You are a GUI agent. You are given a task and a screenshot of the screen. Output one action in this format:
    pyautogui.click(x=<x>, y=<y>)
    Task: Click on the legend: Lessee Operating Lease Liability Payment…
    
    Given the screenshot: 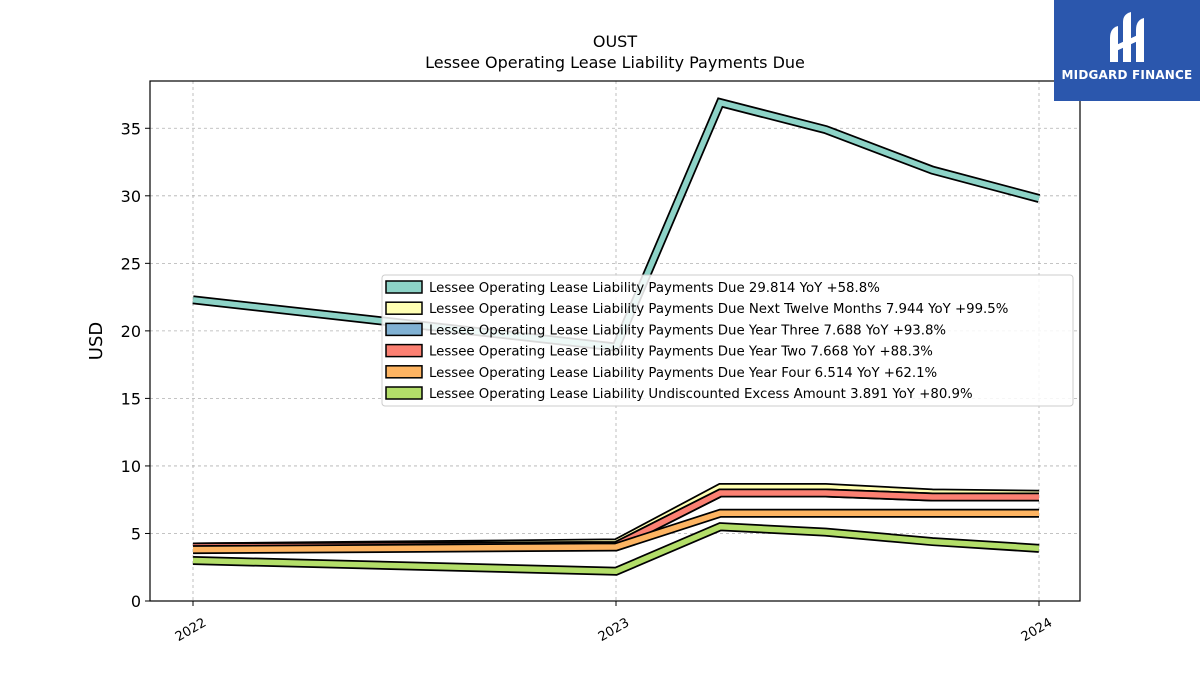 What is the action you would take?
    pyautogui.click(x=727, y=340)
    